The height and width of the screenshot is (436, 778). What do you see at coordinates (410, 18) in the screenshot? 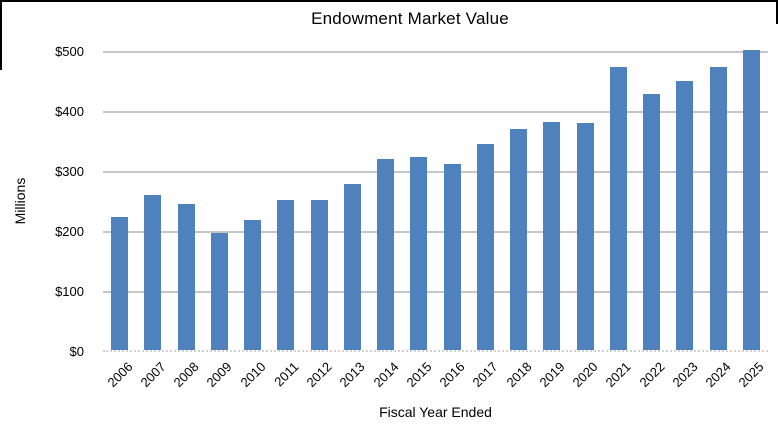
I see `chart-title: Endowment Market Value` at bounding box center [410, 18].